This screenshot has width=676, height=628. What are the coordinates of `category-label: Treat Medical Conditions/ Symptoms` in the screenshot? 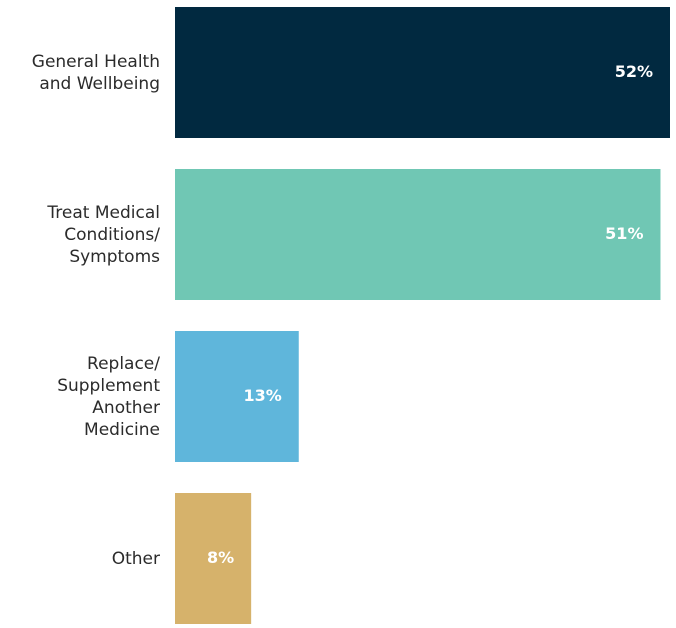 It's located at (103, 234).